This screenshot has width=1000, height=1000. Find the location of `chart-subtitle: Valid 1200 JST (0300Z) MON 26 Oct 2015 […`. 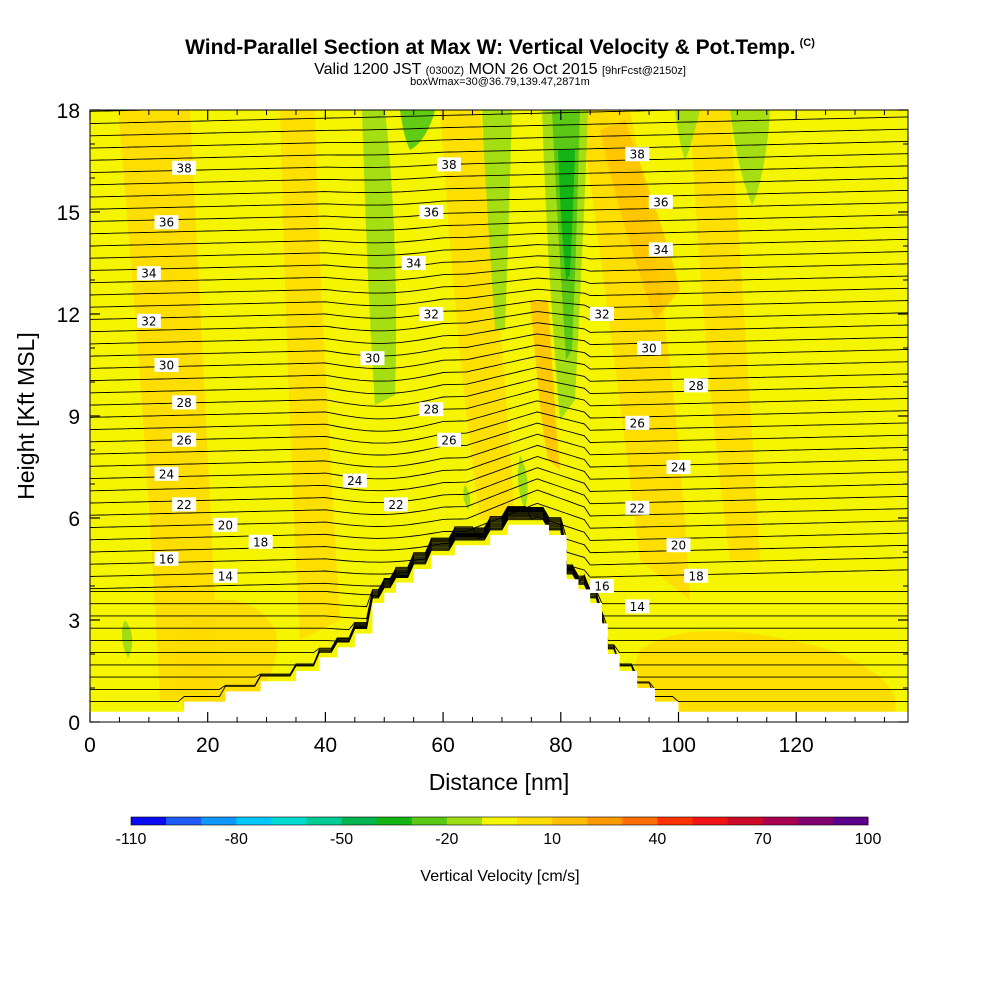

chart-subtitle: Valid 1200 JST (0300Z) MON 26 Oct 2015 [… is located at coordinates (500, 70).